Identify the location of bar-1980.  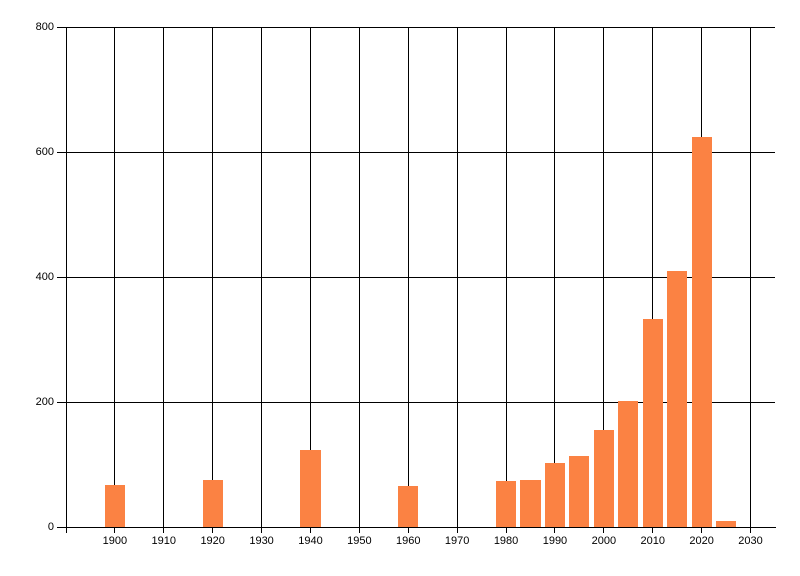
(506, 504).